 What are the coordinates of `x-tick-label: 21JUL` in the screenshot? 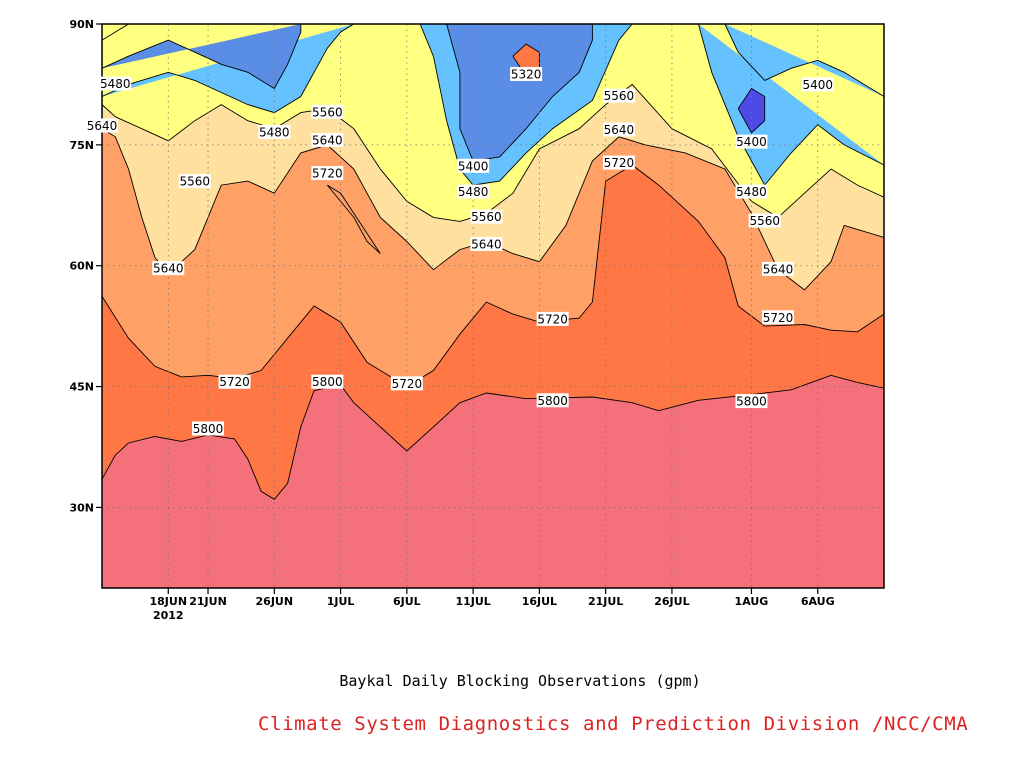 It's located at (605, 601).